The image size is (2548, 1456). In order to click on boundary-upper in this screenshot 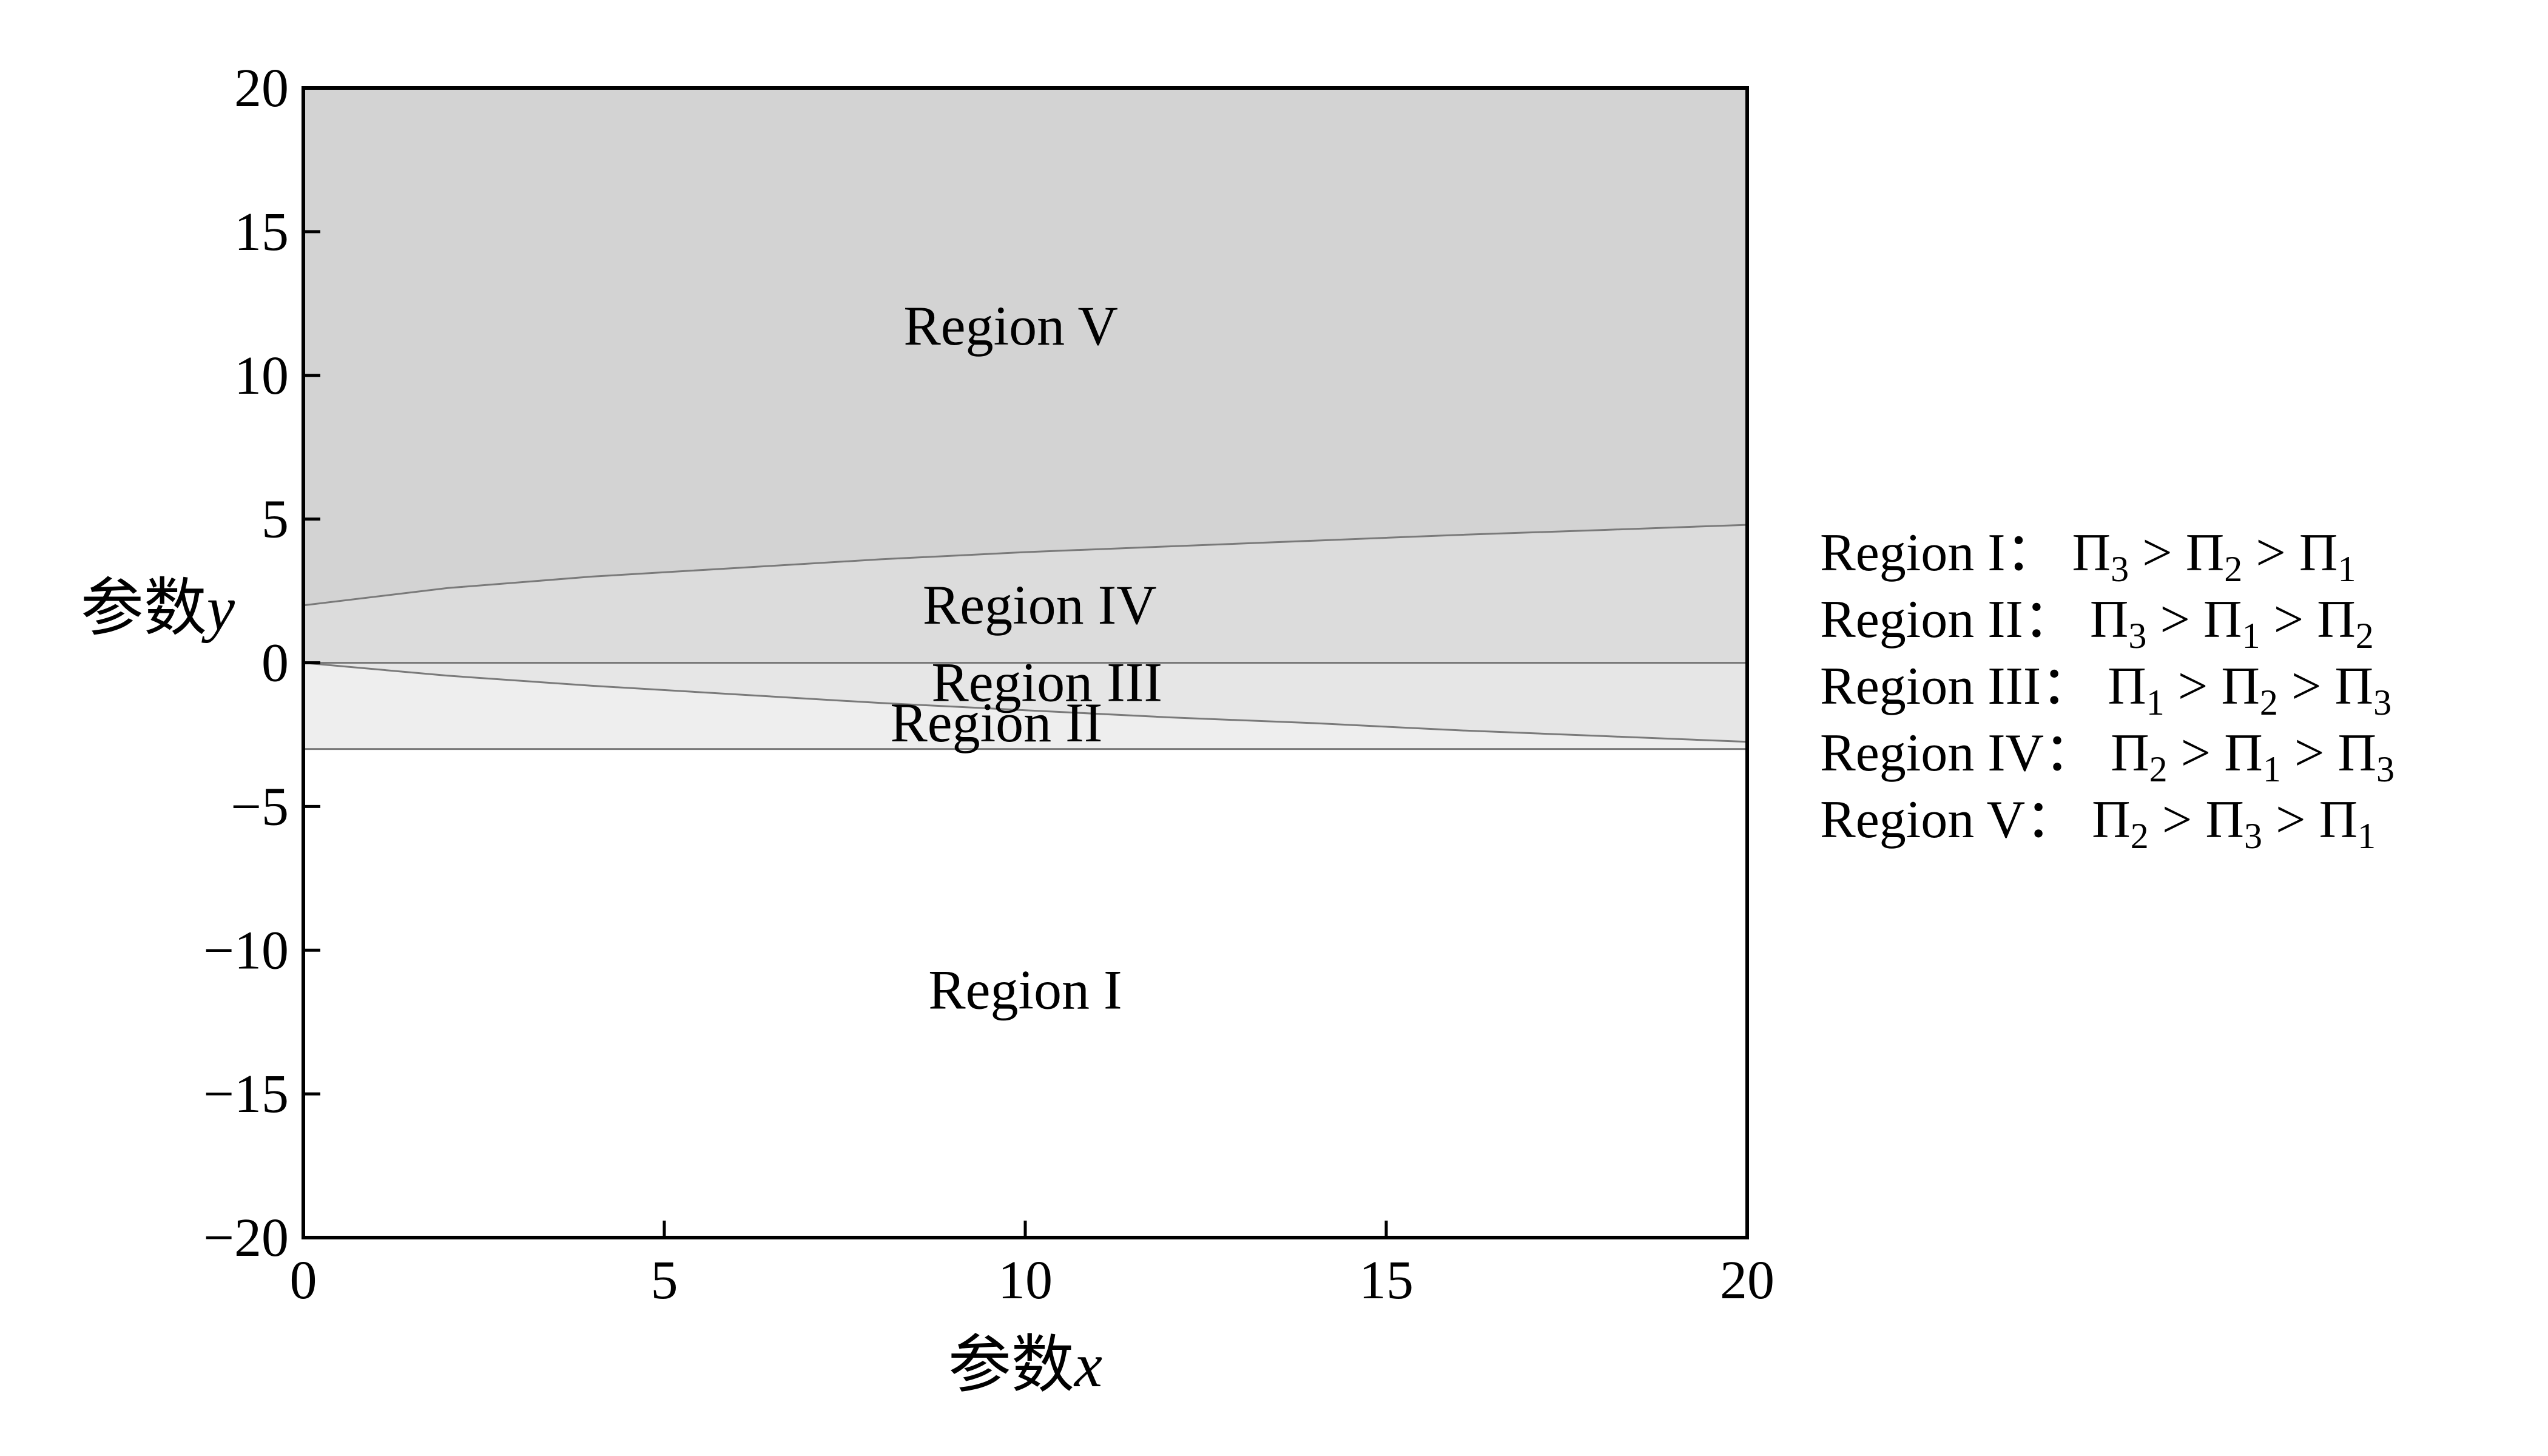, I will do `click(1025, 565)`.